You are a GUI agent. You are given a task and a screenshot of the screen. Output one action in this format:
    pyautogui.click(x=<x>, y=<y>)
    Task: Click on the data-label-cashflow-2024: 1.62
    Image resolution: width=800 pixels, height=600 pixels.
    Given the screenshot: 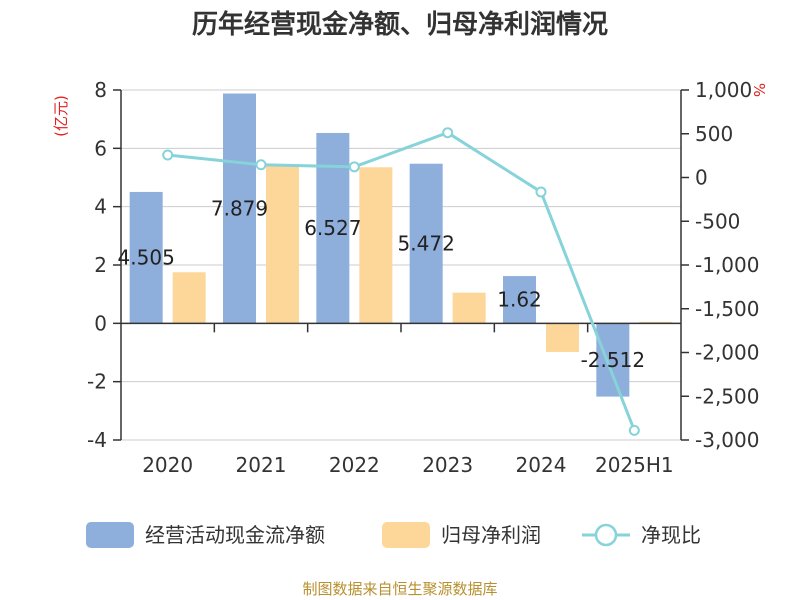 What is the action you would take?
    pyautogui.click(x=519, y=300)
    